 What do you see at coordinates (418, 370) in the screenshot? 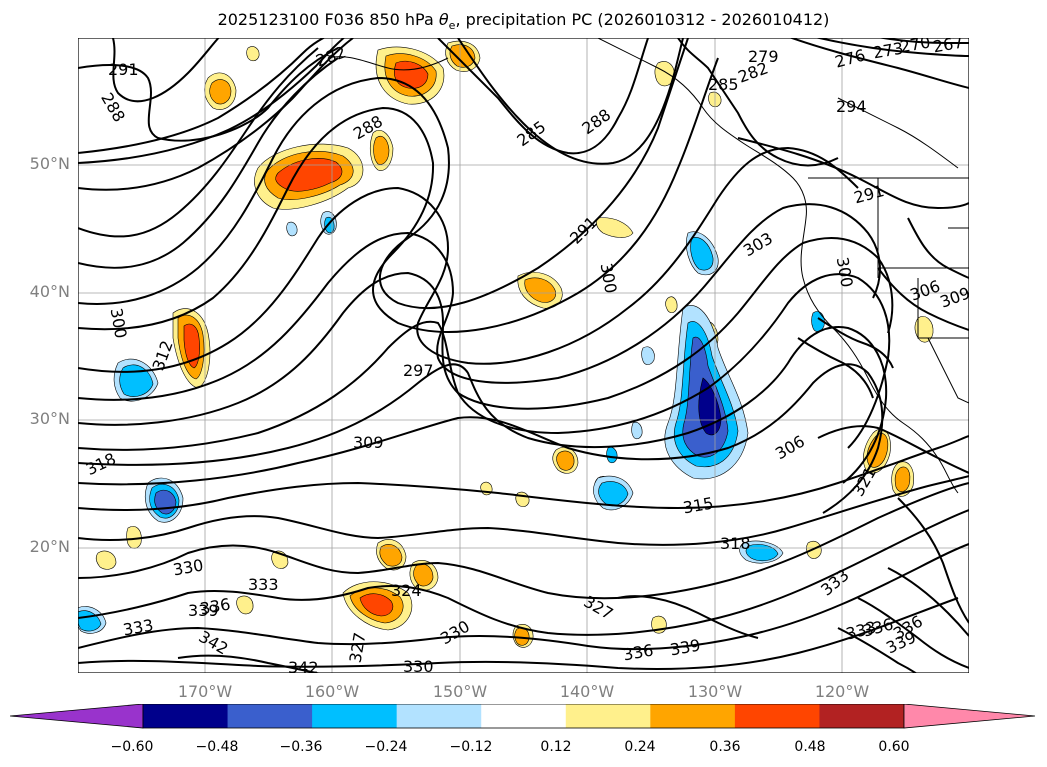
I see `contour-label: 297` at bounding box center [418, 370].